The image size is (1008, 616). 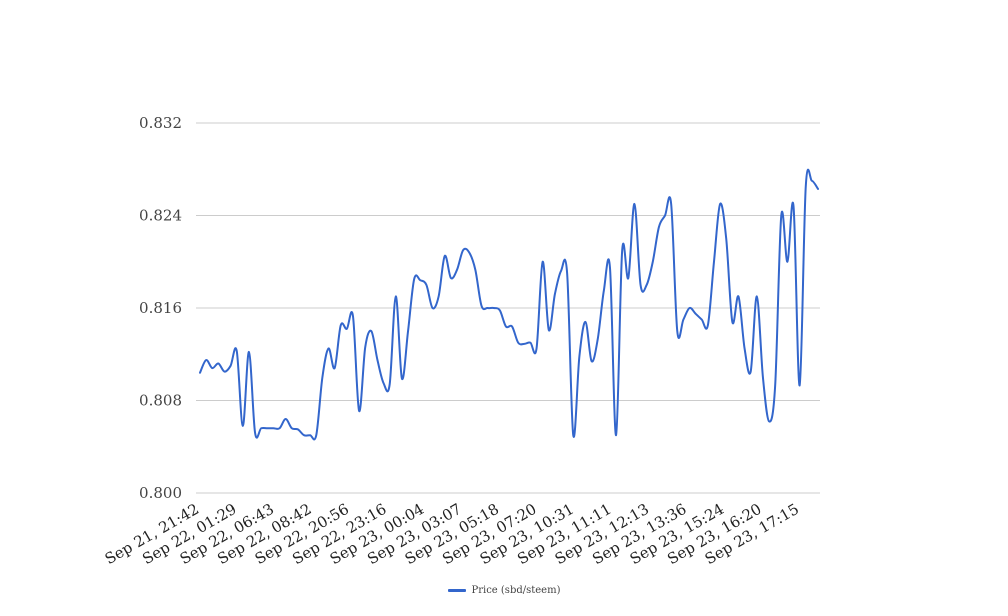 I want to click on legend-label: Price (sbd/steem), so click(x=516, y=590).